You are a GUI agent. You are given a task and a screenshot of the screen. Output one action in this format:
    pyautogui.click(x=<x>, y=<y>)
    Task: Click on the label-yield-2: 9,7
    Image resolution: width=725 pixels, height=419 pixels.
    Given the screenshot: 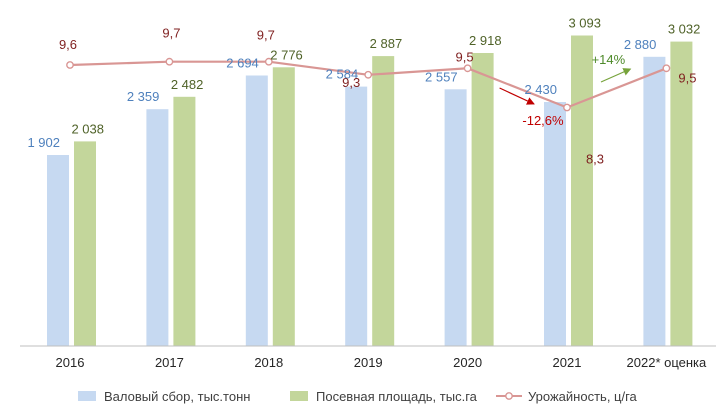 What is the action you would take?
    pyautogui.click(x=266, y=35)
    